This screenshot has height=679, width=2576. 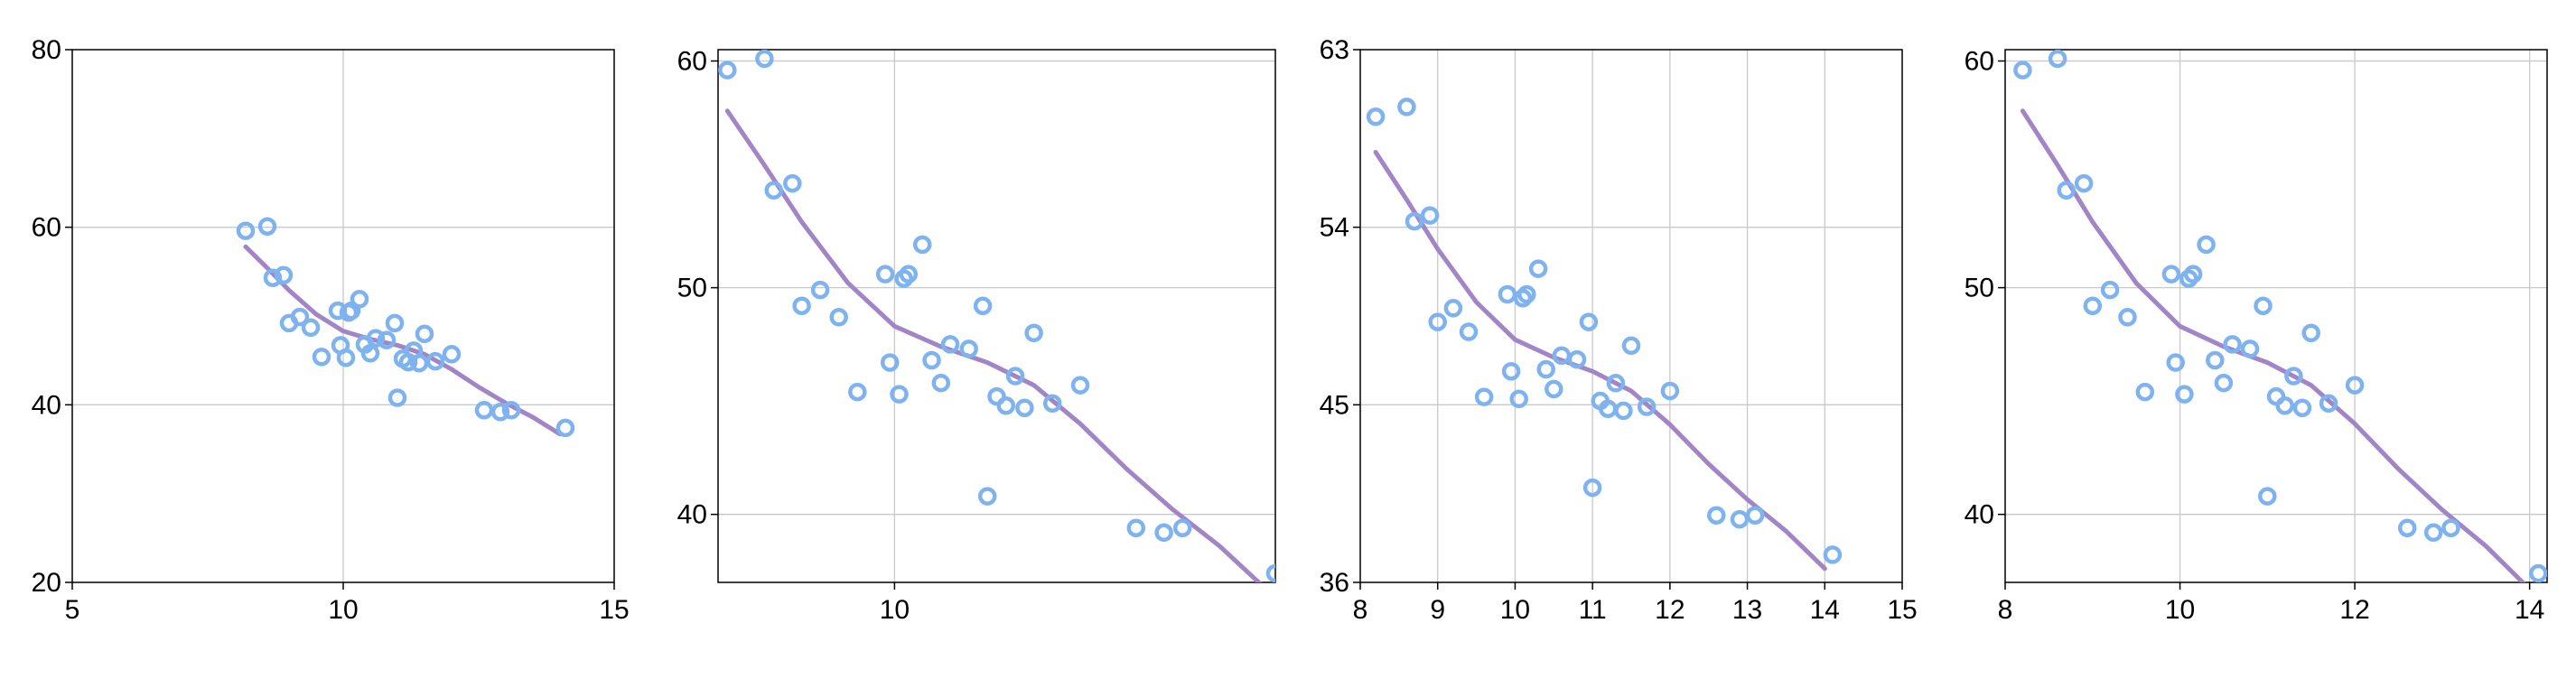 What do you see at coordinates (1747, 610) in the screenshot?
I see `x-tick-label: 13` at bounding box center [1747, 610].